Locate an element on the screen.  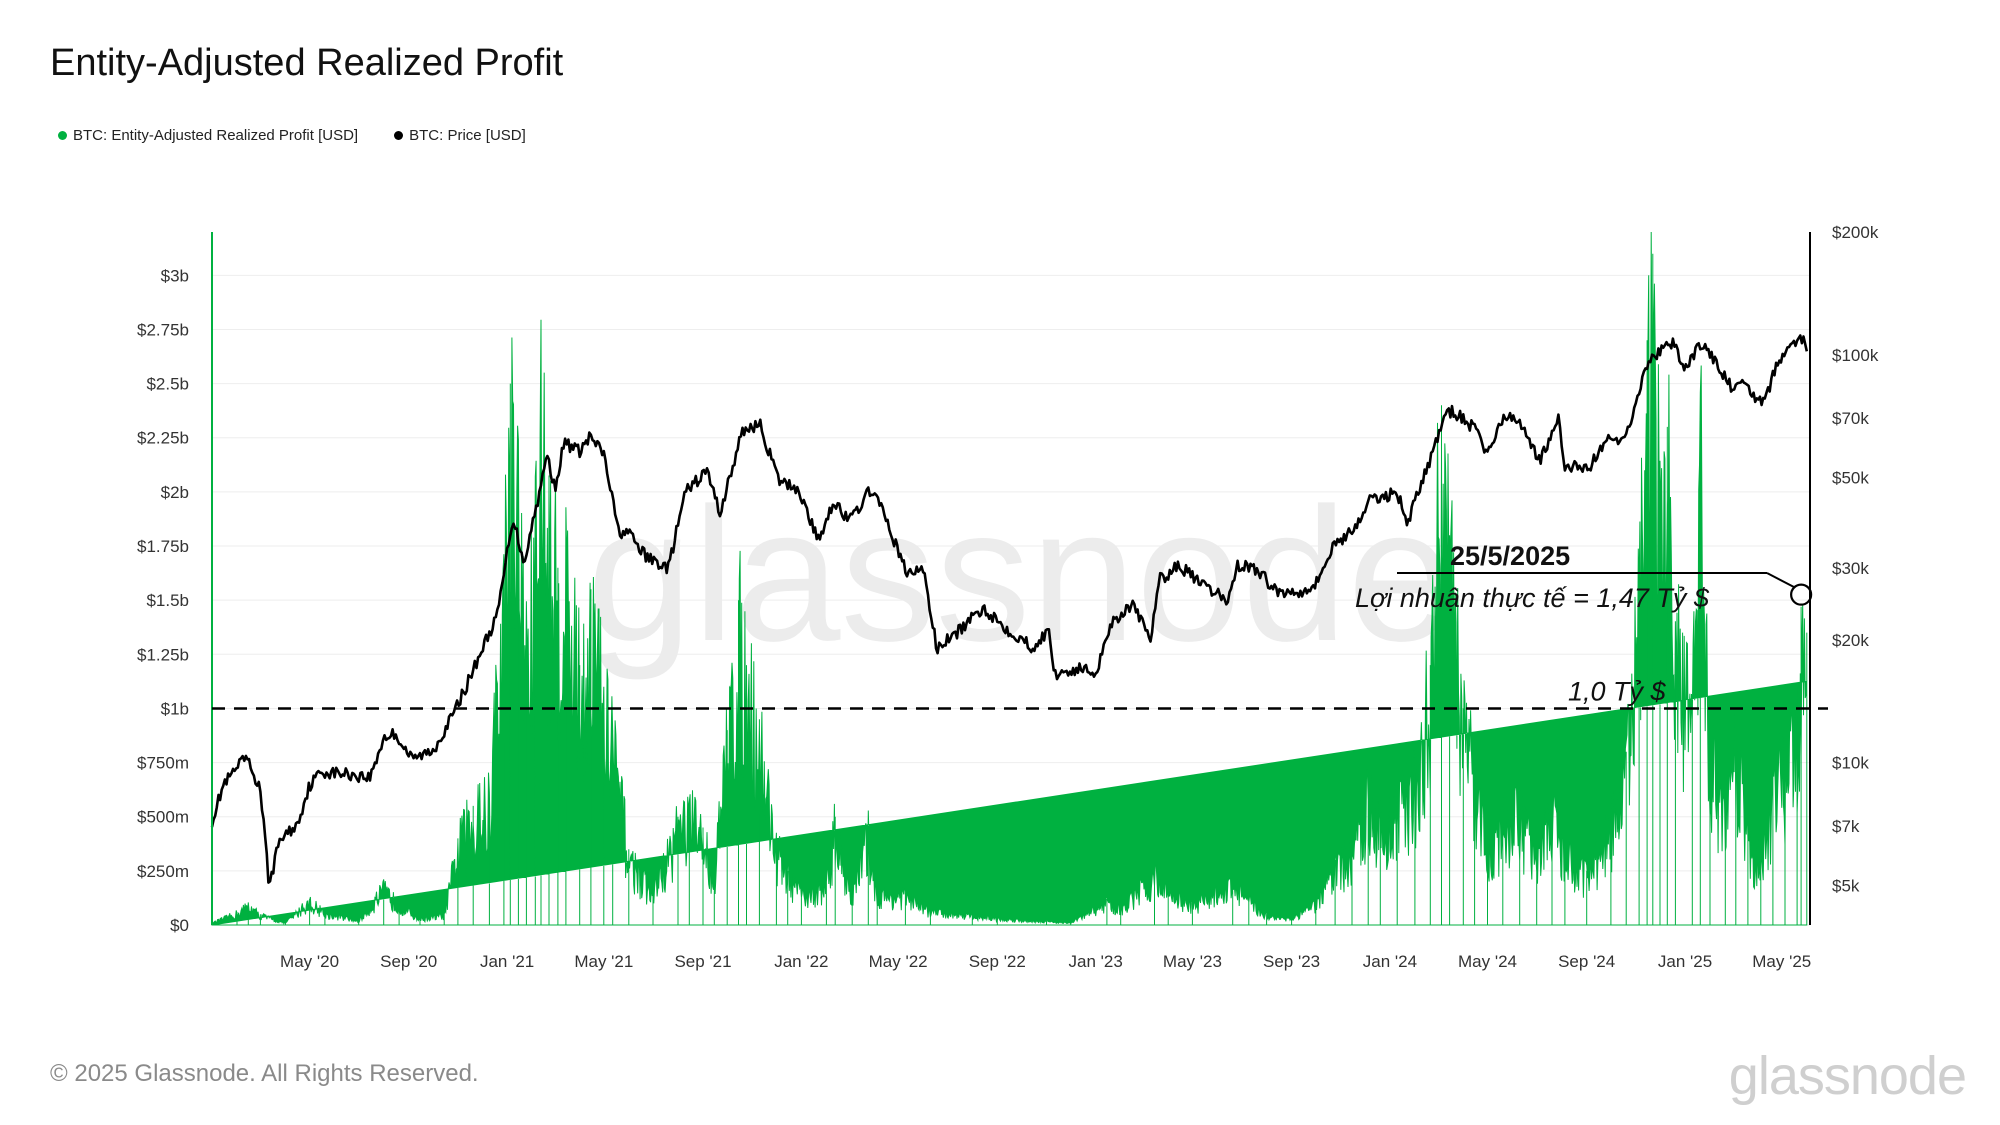
watermark: glassnode is located at coordinates (1020, 575).